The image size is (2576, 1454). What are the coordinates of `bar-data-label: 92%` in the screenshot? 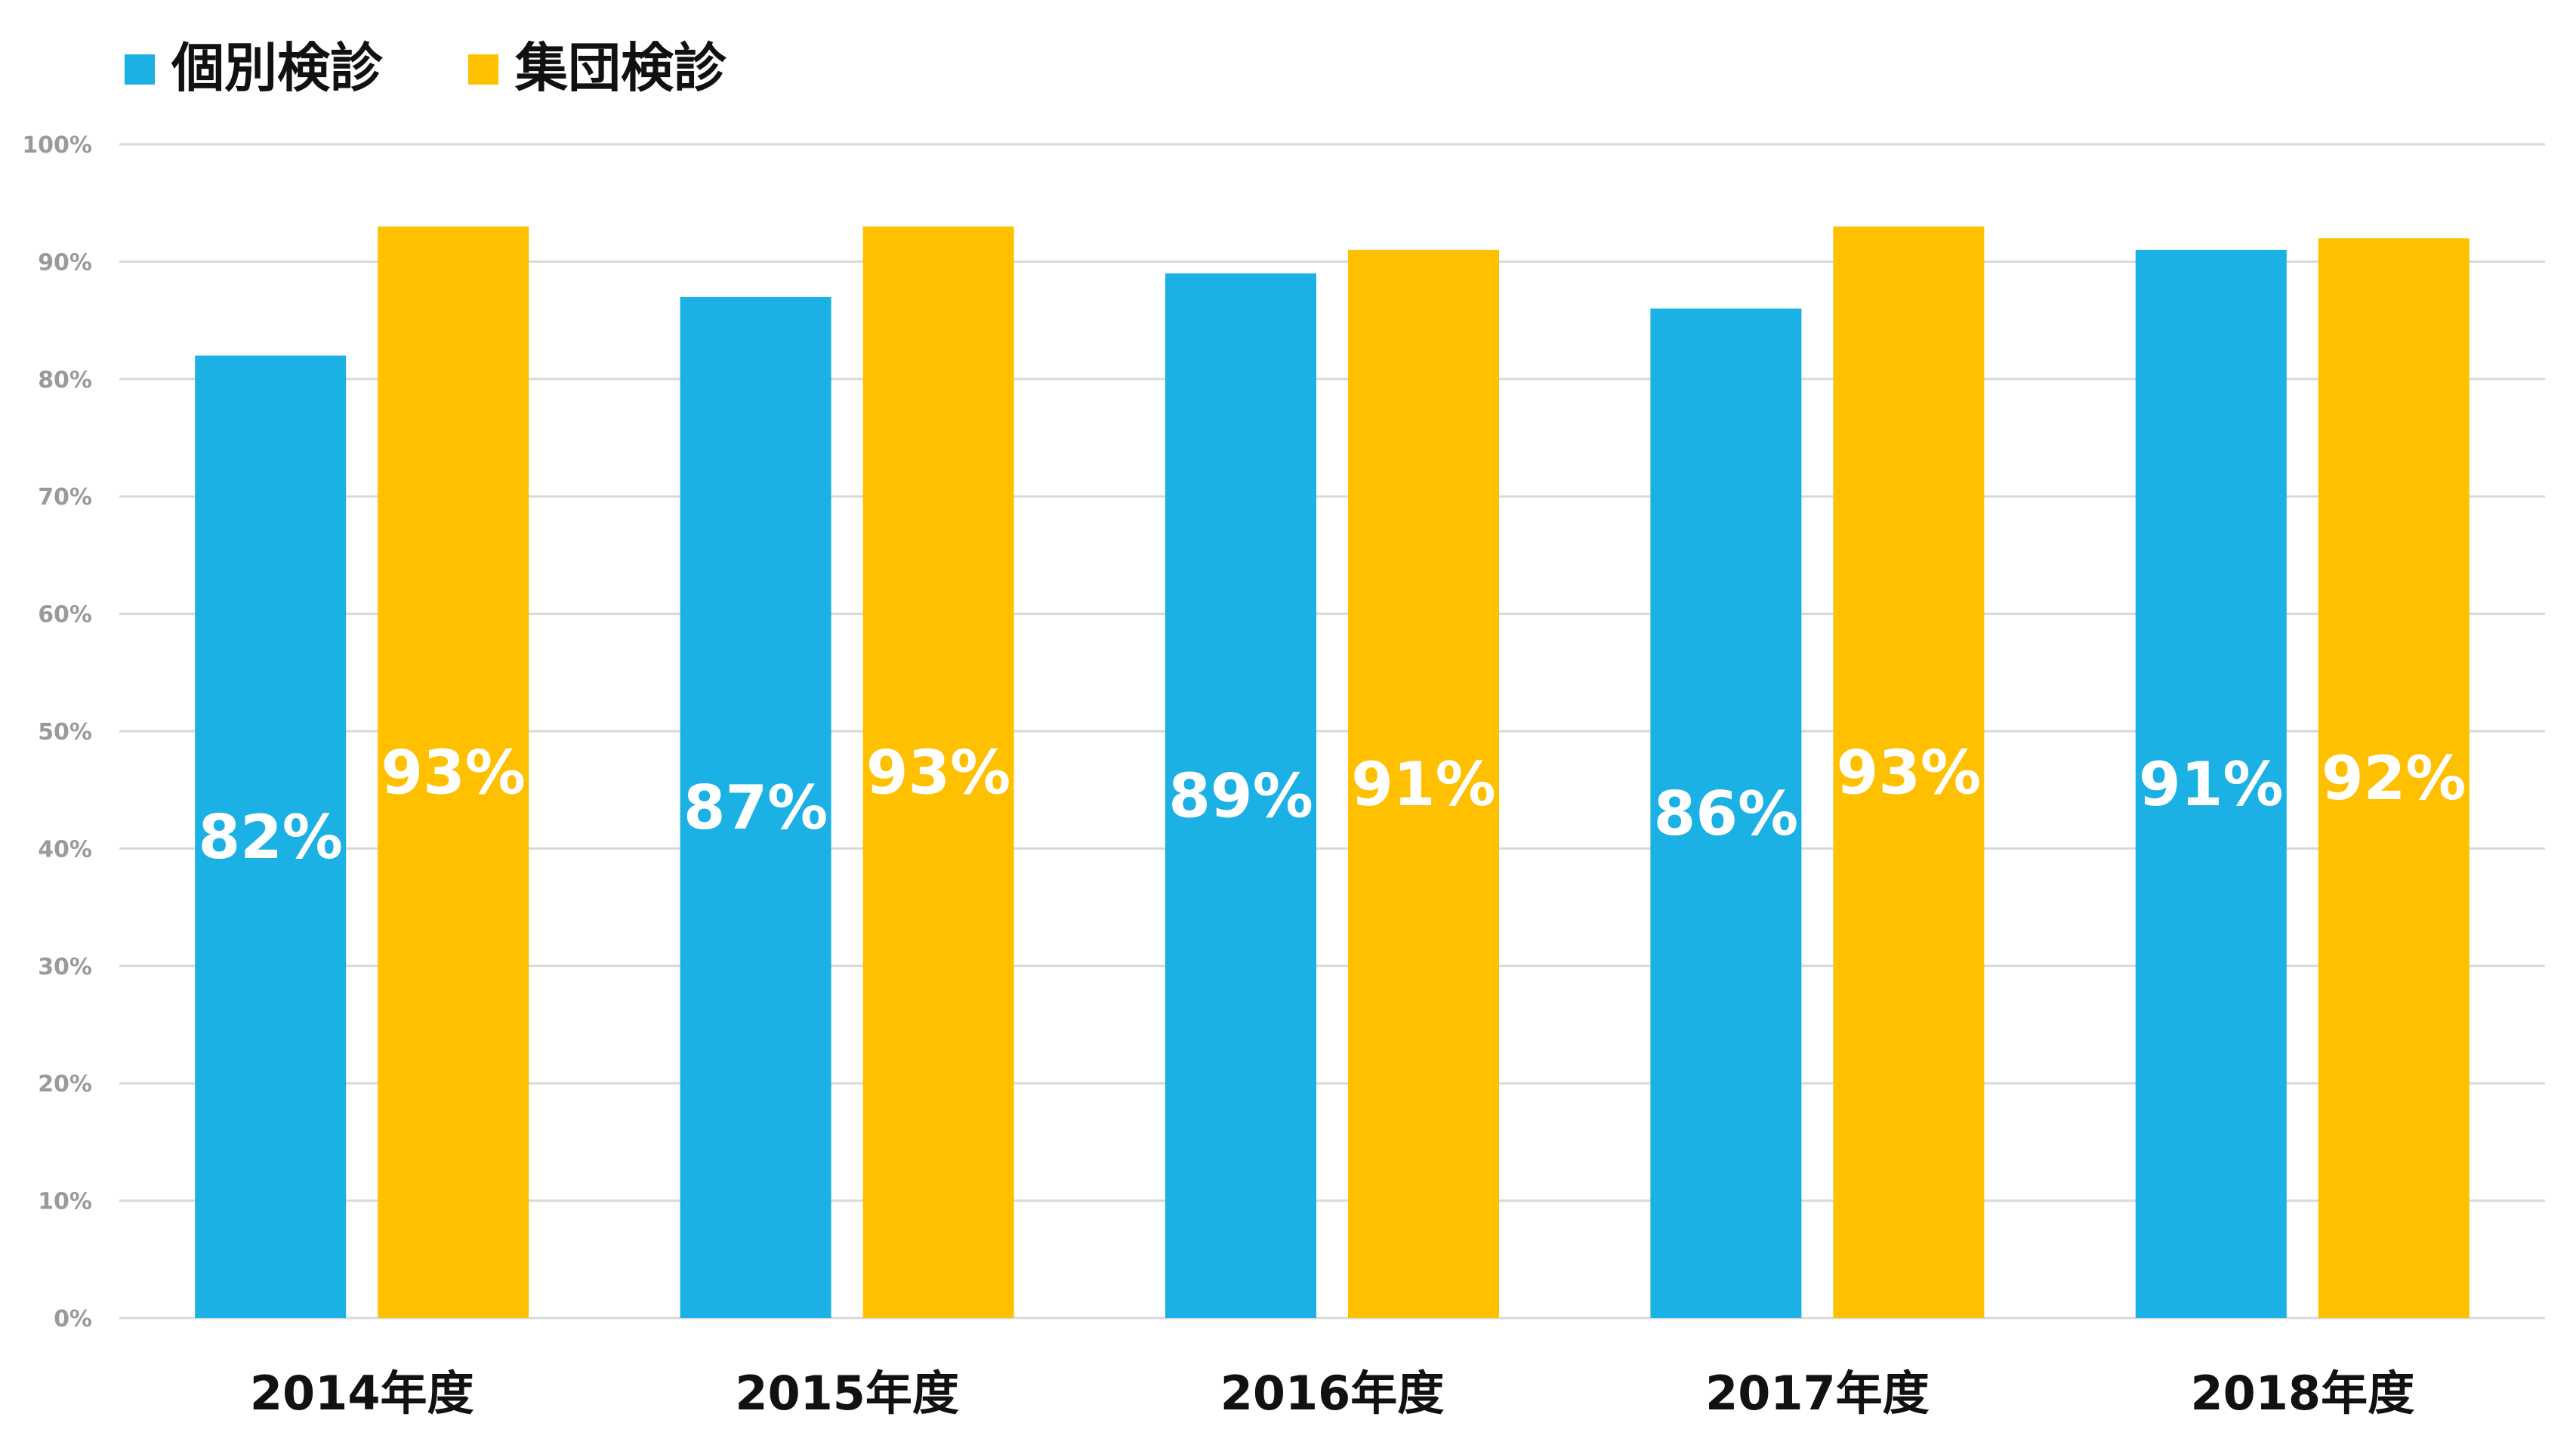 It's located at (2393, 778).